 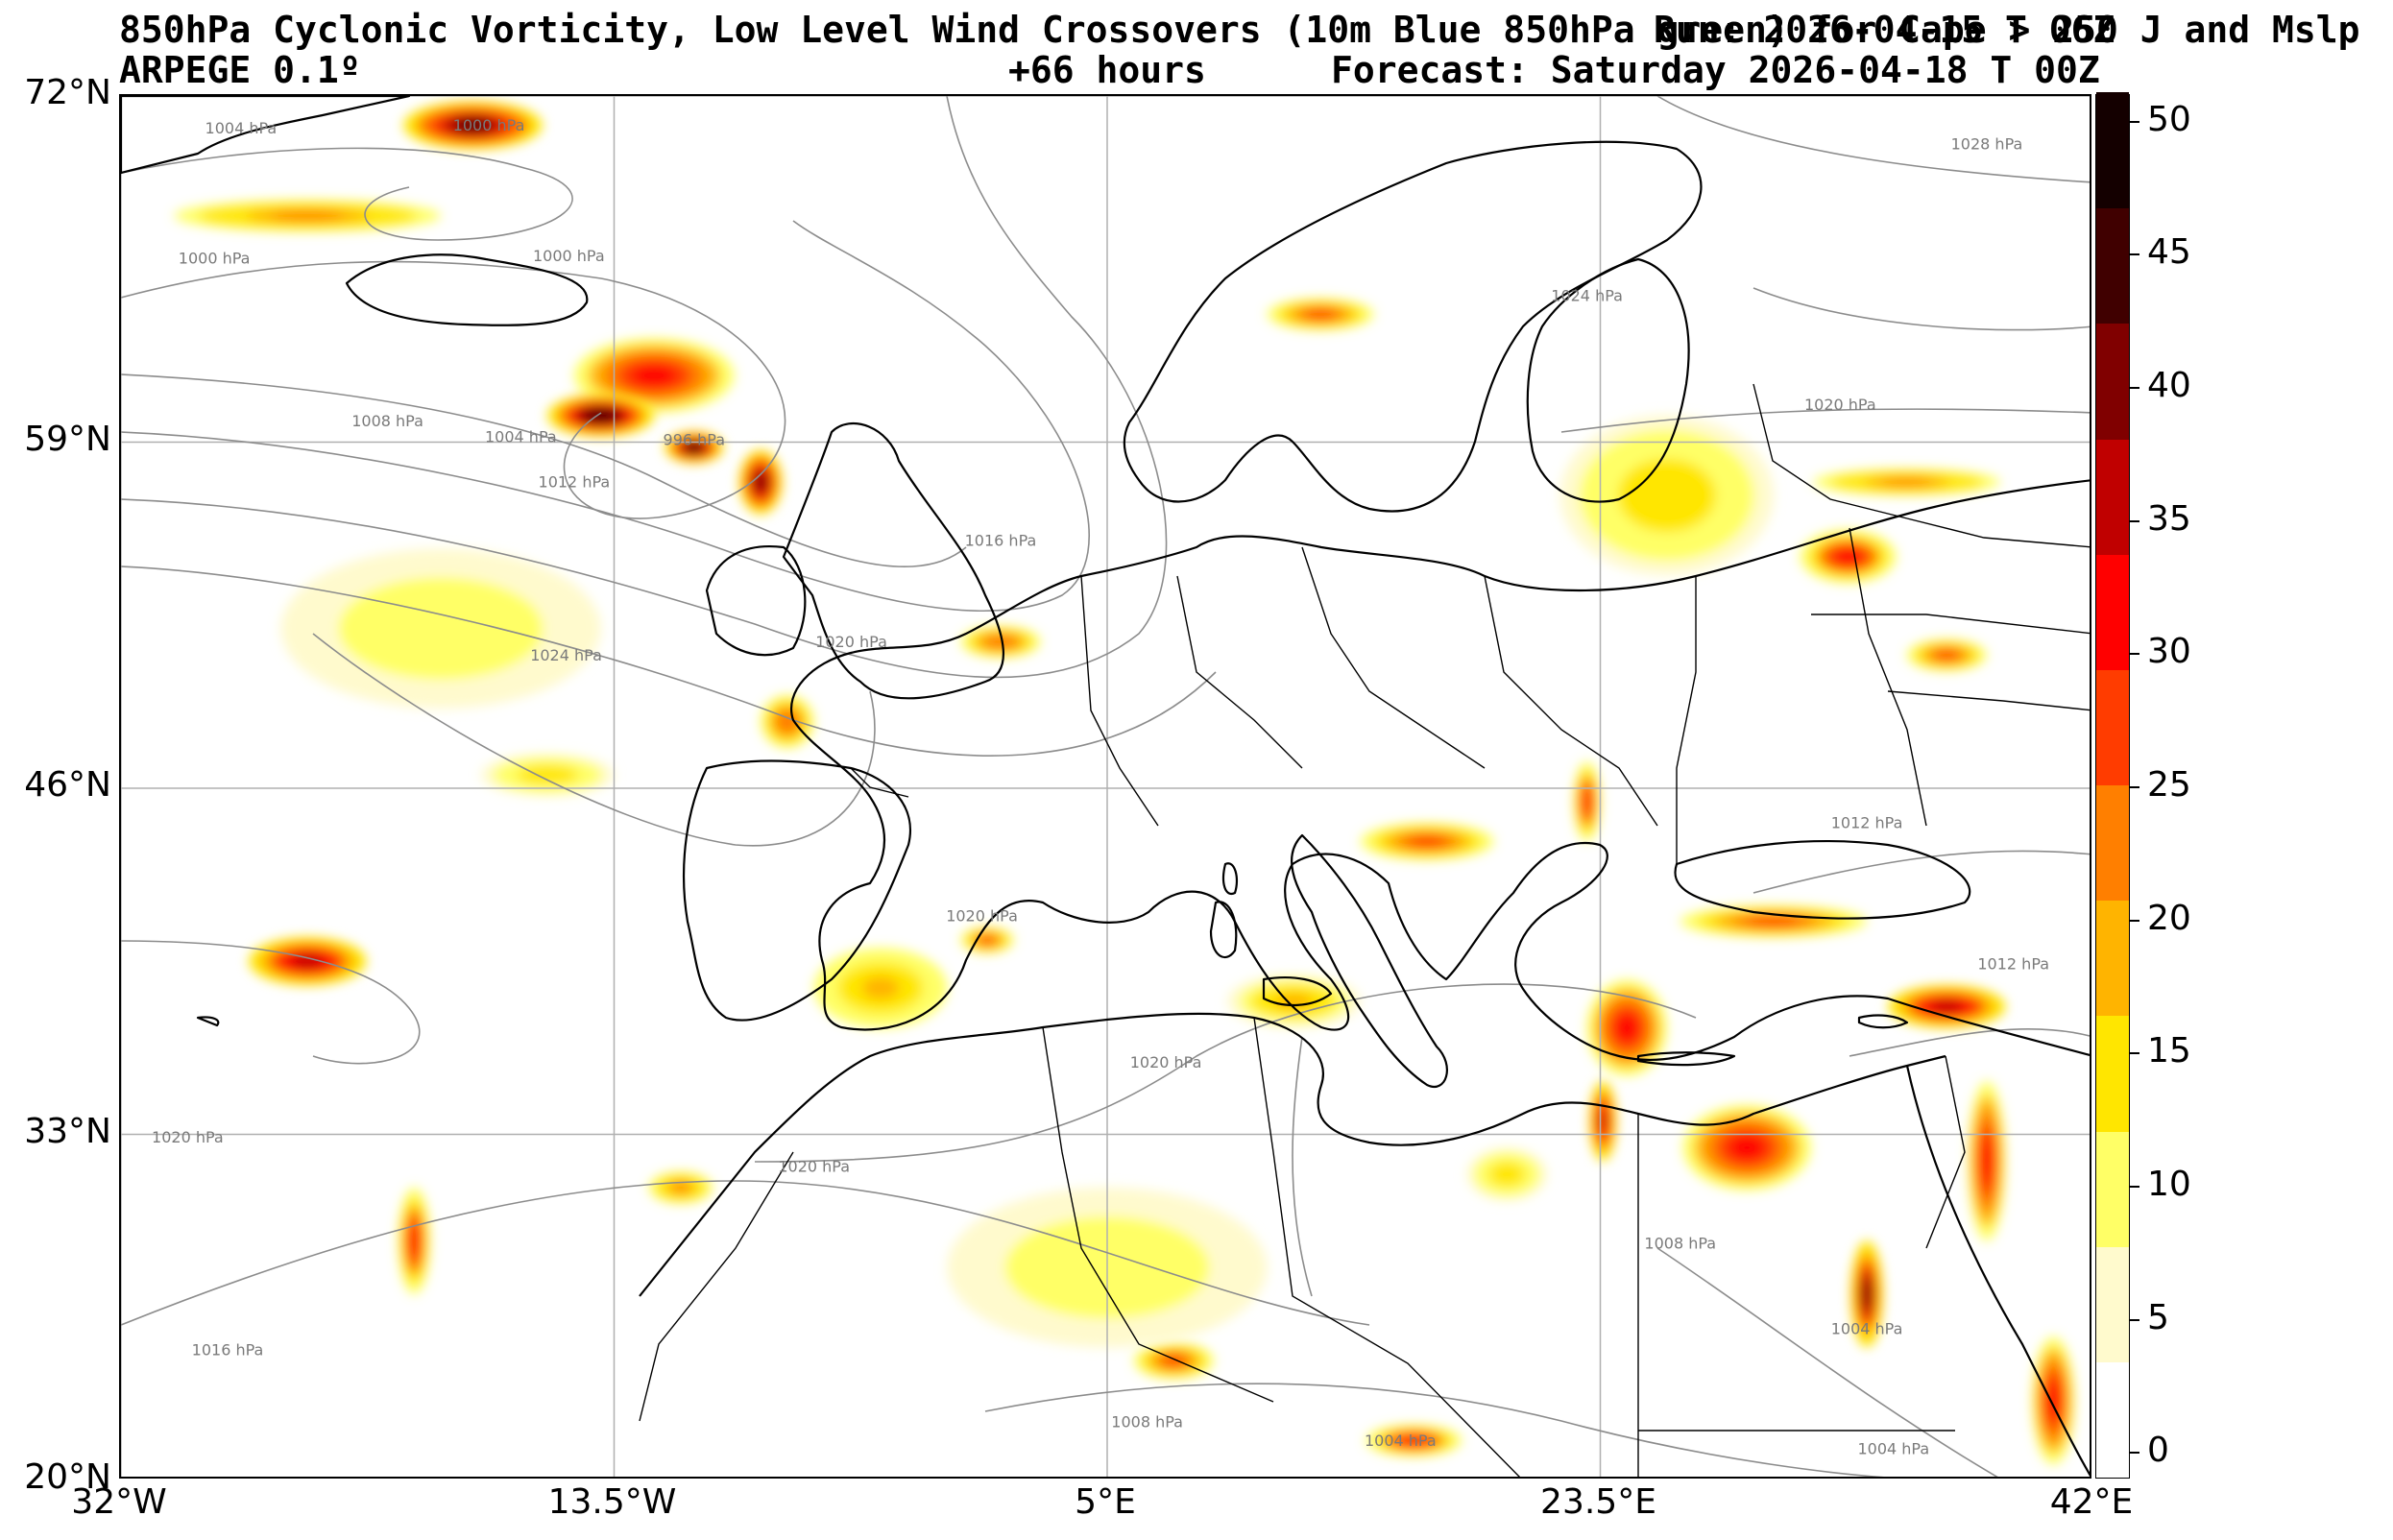 I want to click on sicily-coast, so click(x=1297, y=992).